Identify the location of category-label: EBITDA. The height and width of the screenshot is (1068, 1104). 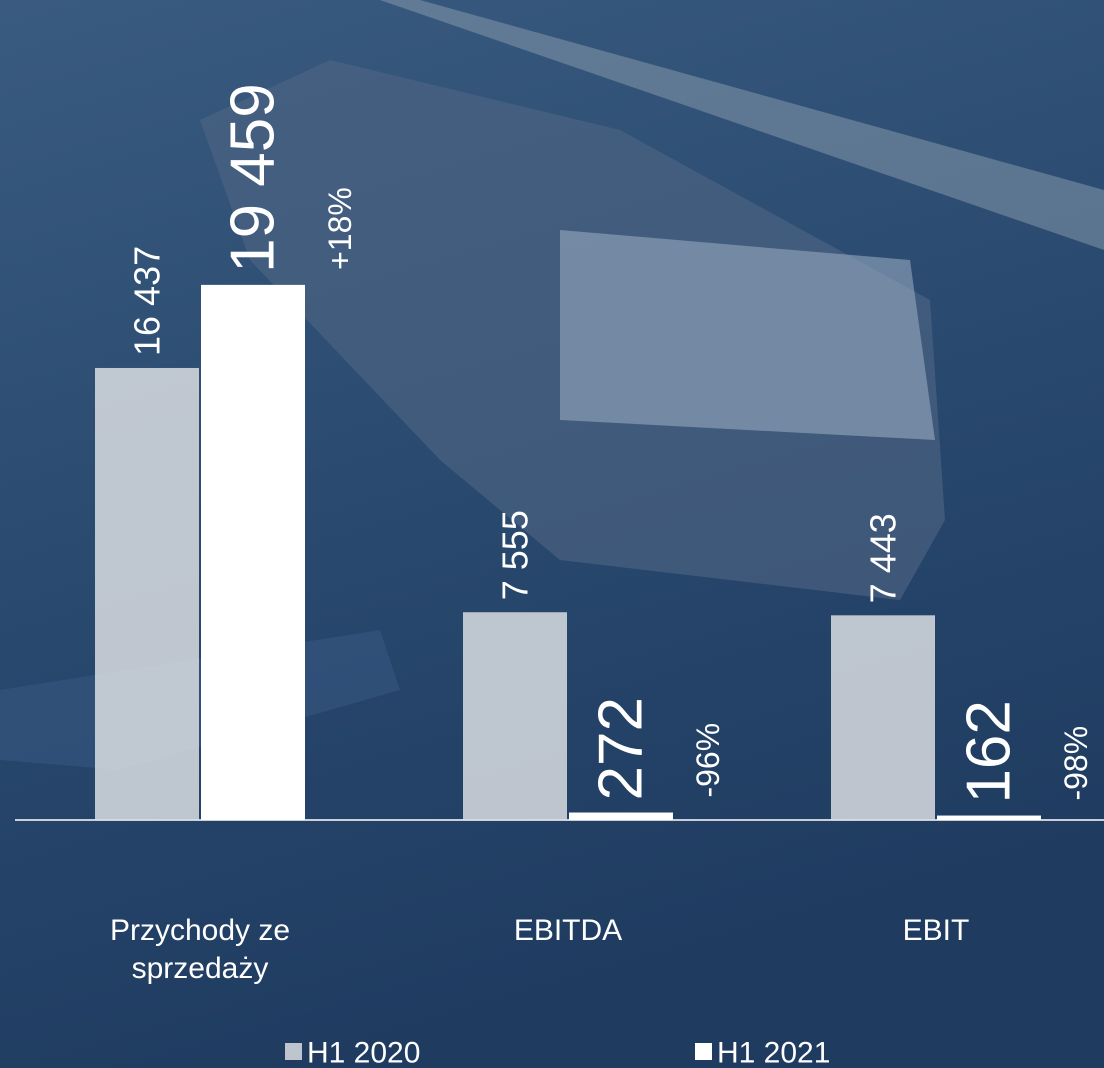
(568, 930).